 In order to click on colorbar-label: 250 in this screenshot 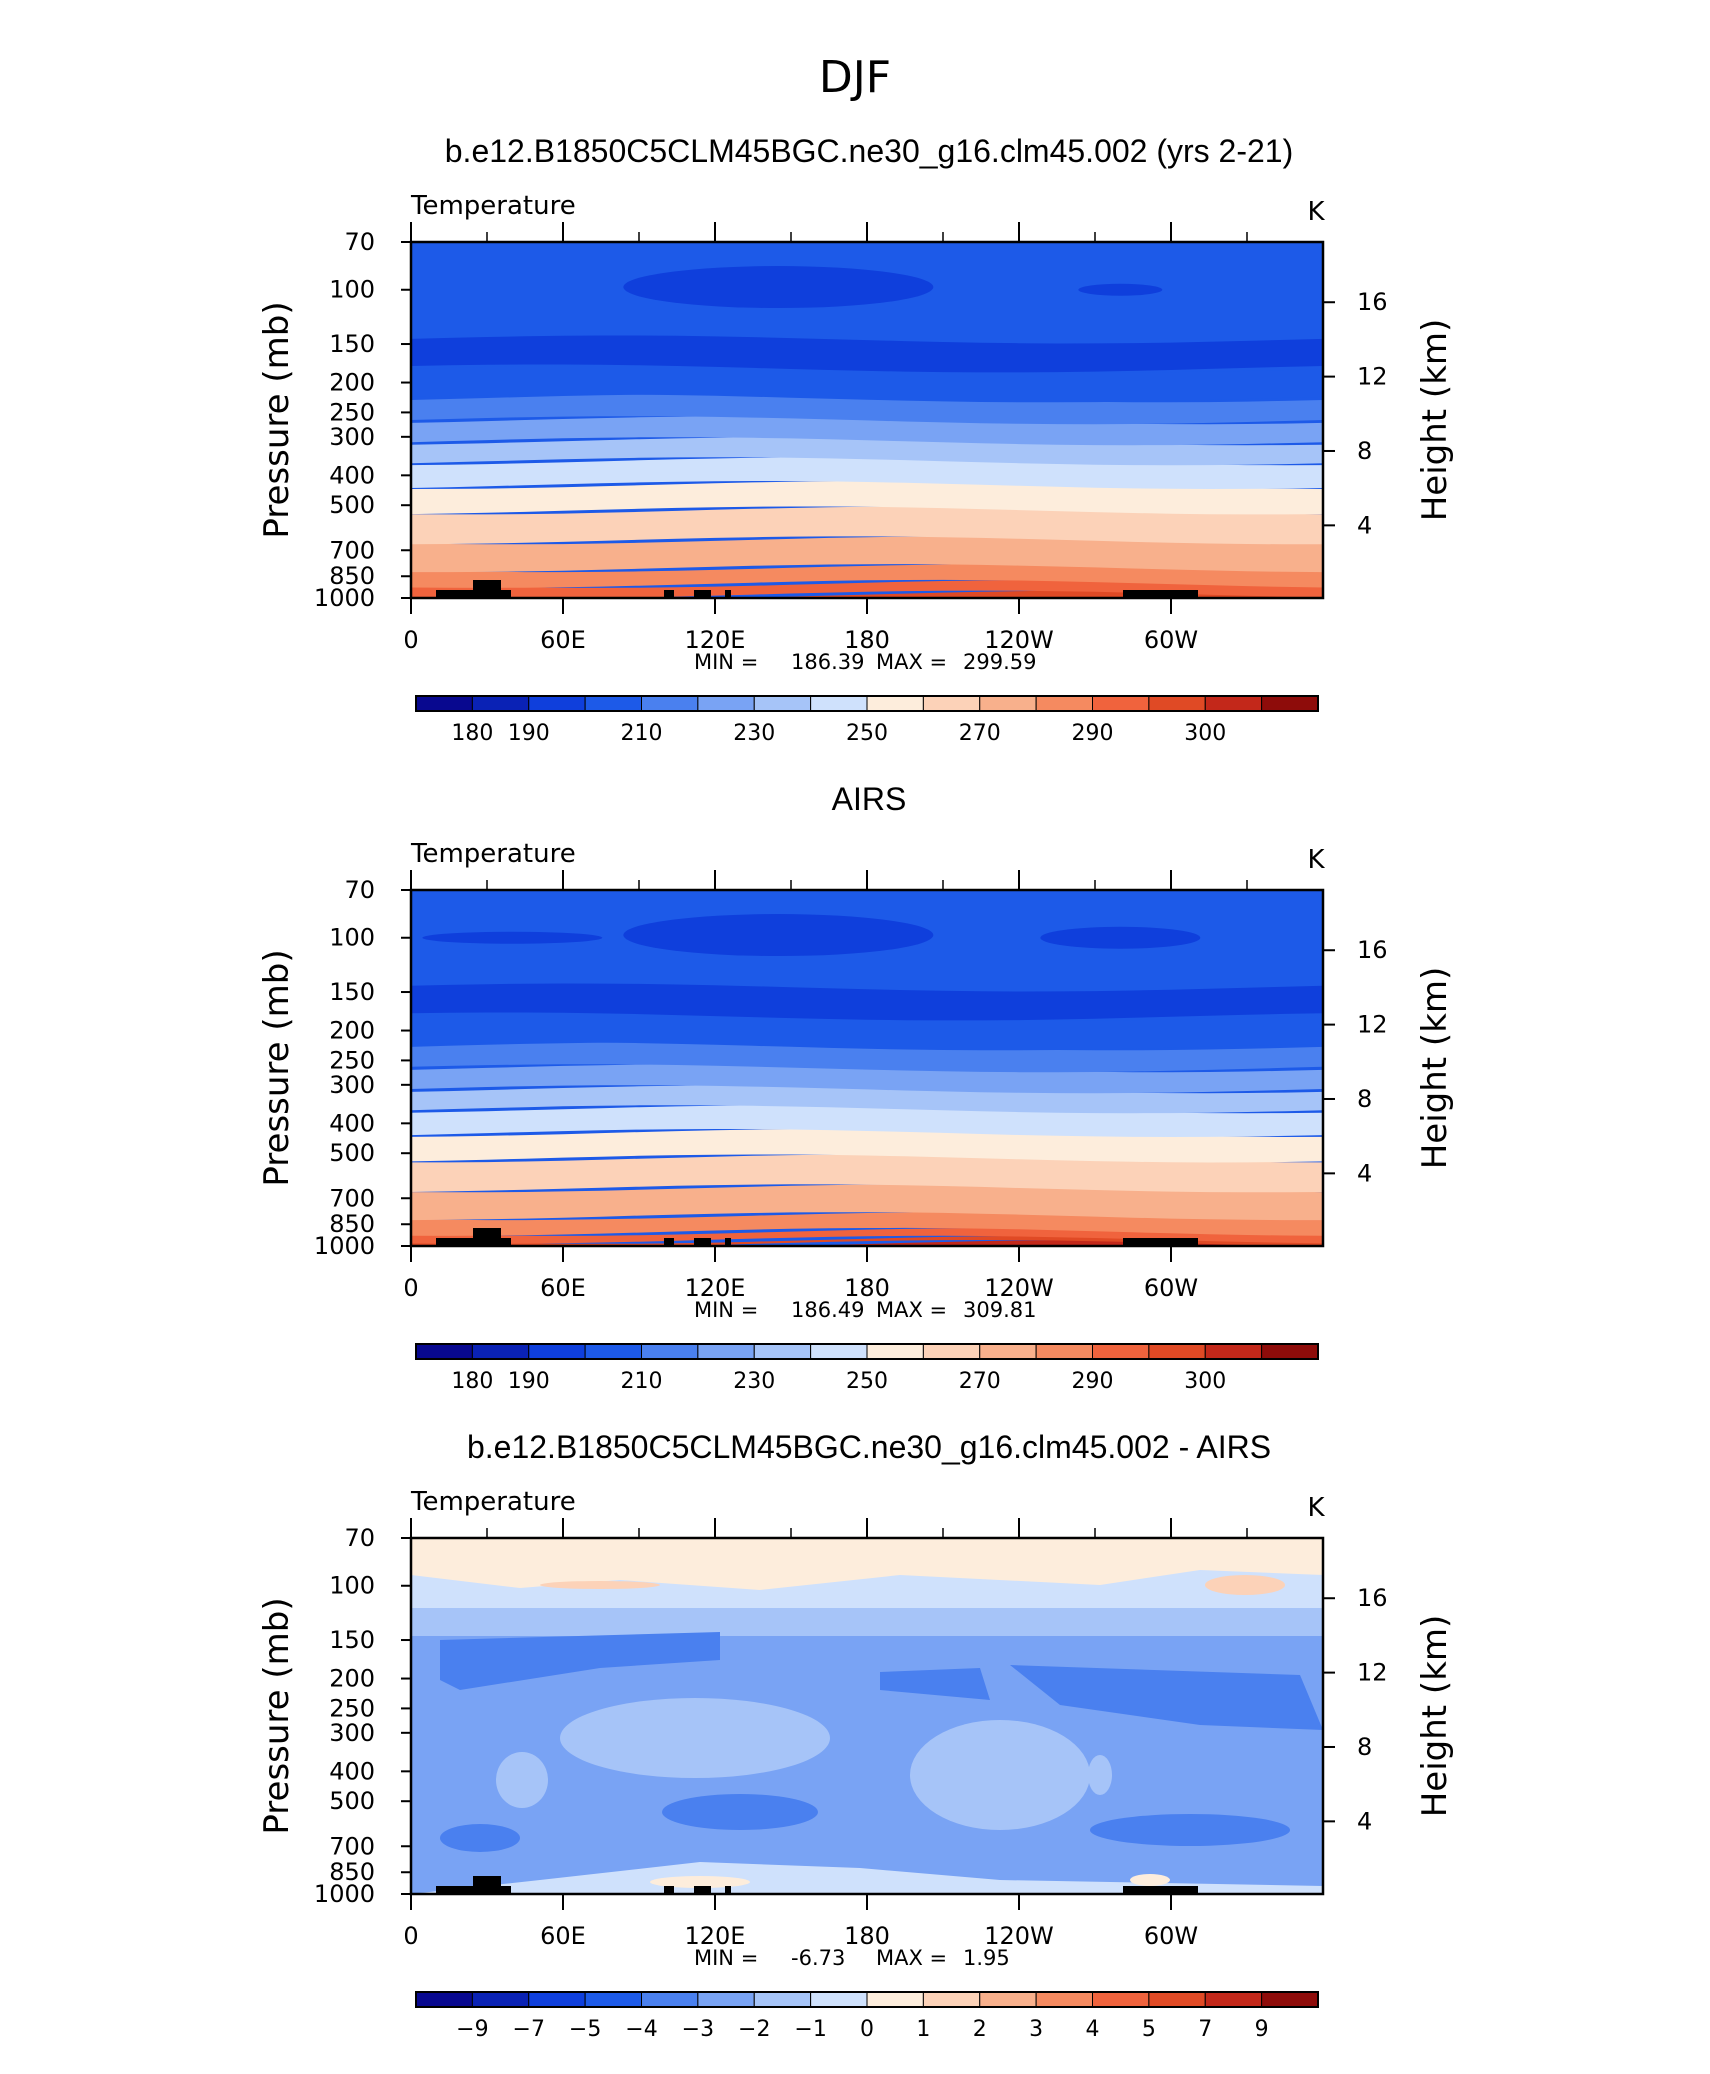, I will do `click(867, 733)`.